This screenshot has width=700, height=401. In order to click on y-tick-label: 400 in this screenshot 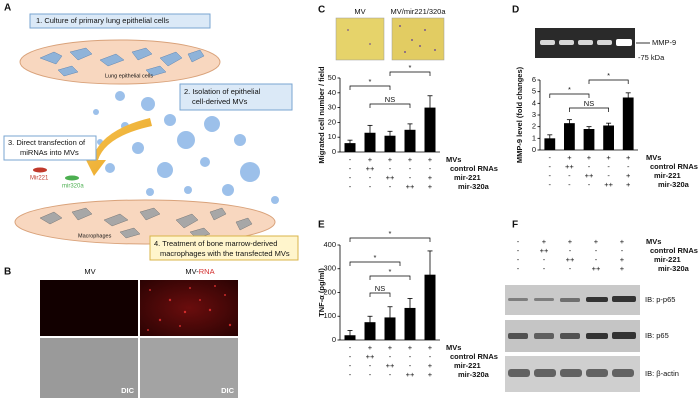, I will do `click(329, 244)`.